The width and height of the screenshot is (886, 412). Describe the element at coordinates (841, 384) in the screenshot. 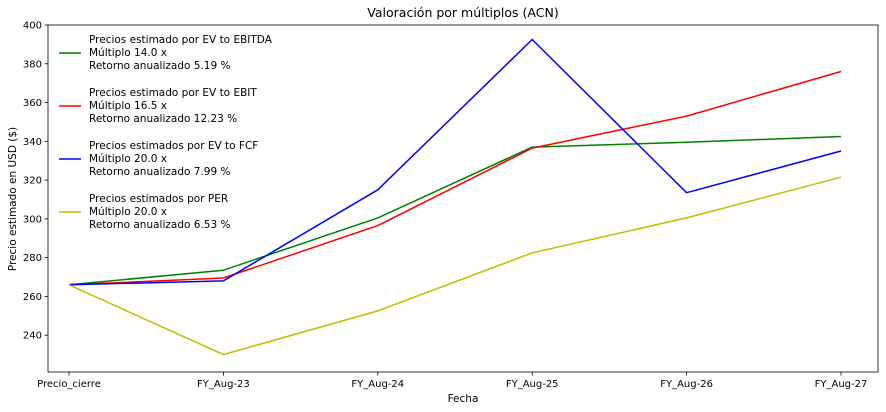

I see `x-tick-label: FY_Aug-27` at that location.